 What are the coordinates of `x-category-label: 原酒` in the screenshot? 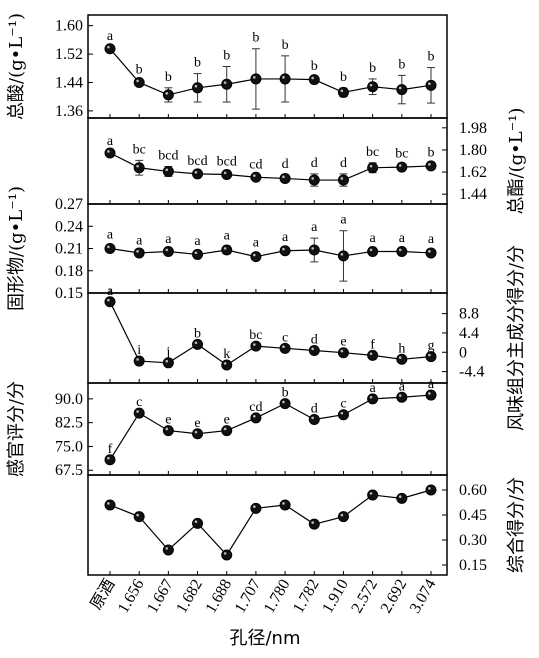 It's located at (103, 594).